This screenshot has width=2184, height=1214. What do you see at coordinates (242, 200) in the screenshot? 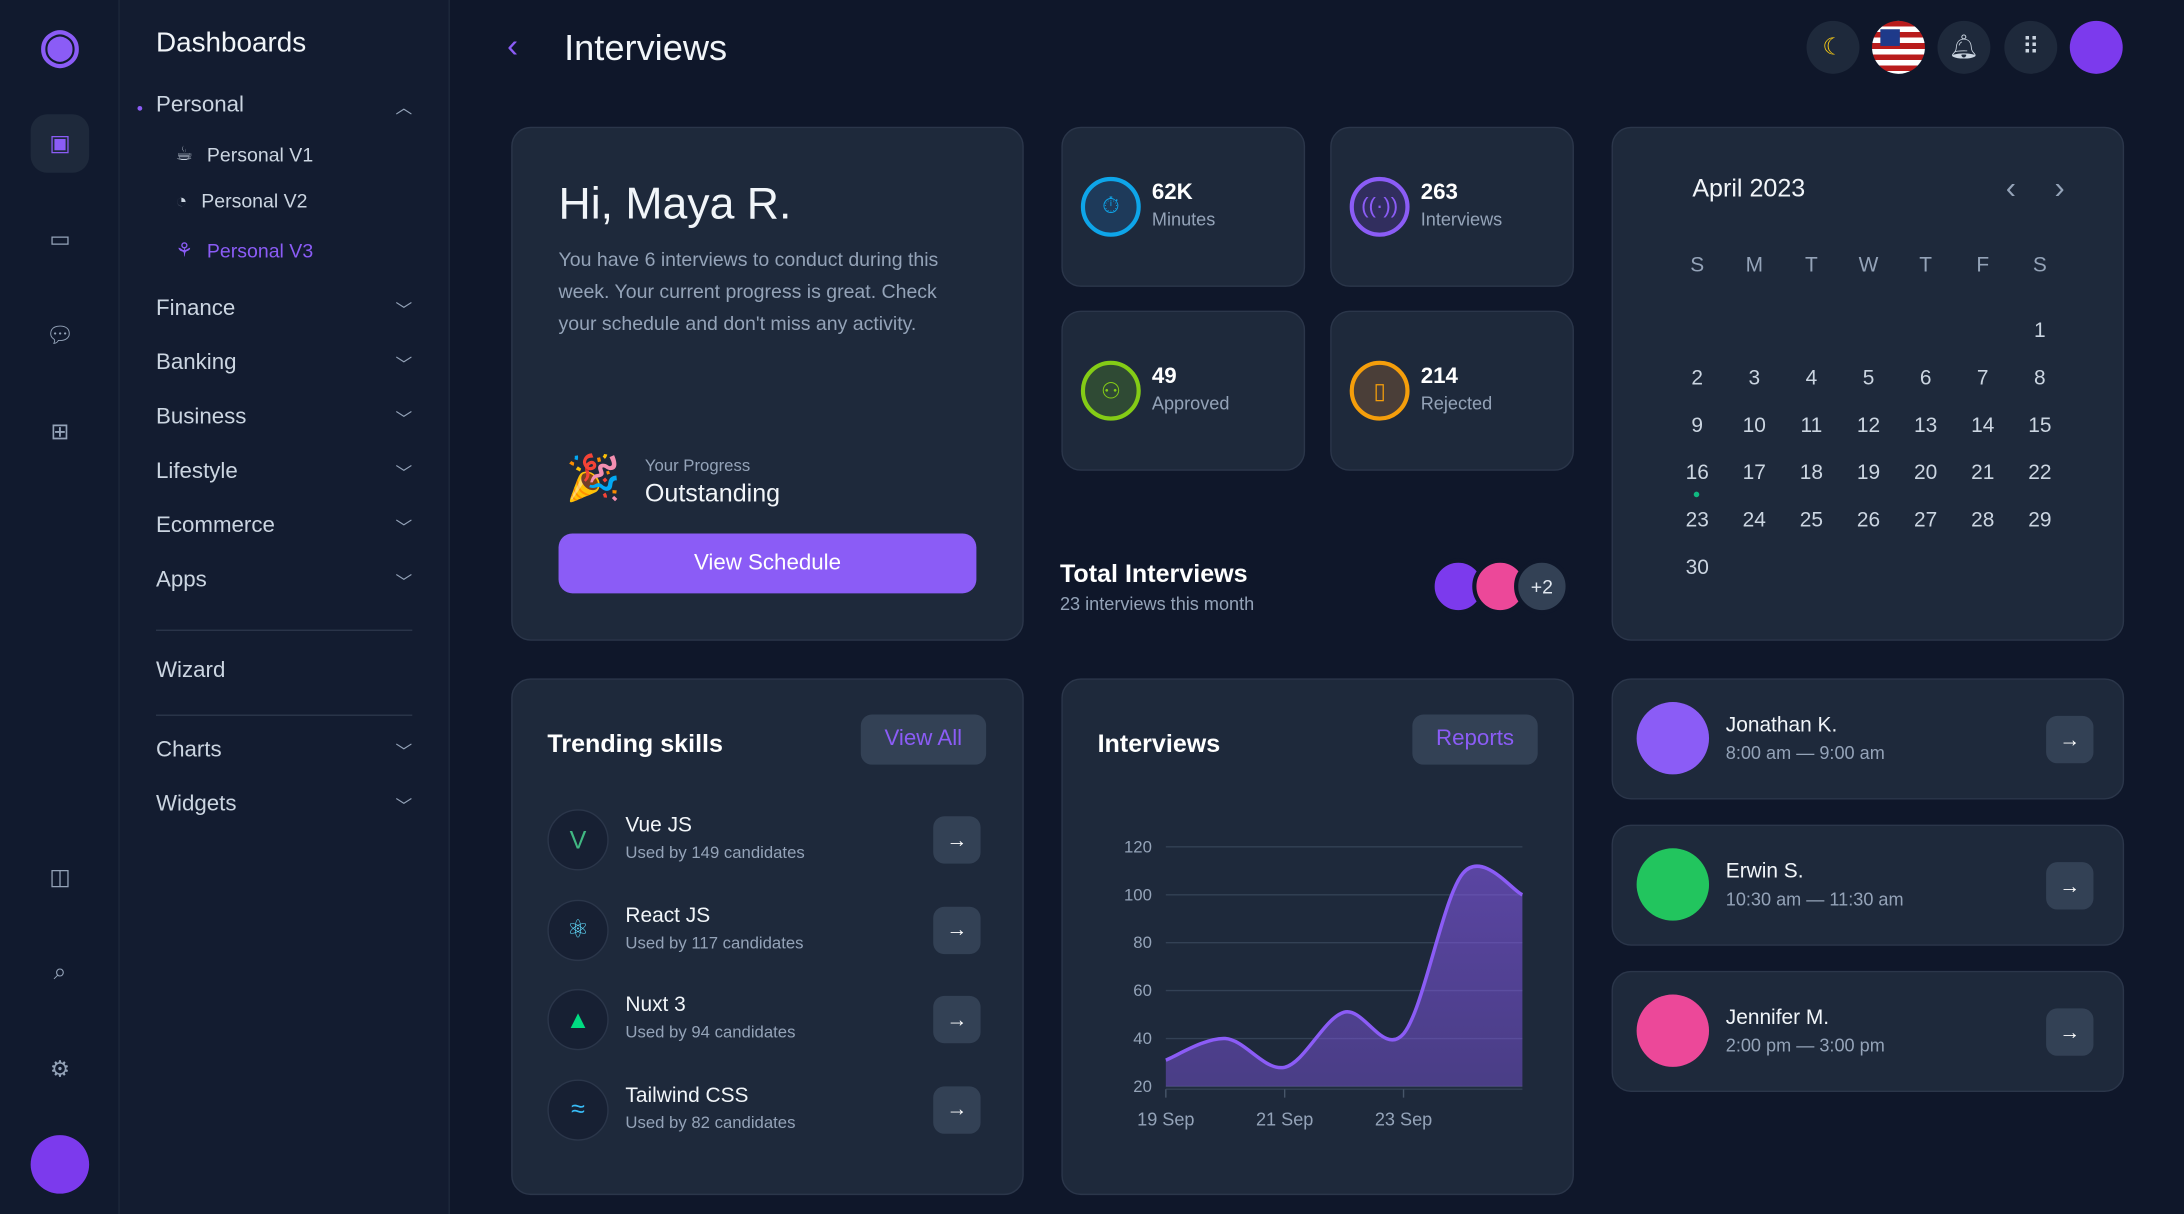
I see `sidebar-item-personal-v2: ◔ Personal V2` at bounding box center [242, 200].